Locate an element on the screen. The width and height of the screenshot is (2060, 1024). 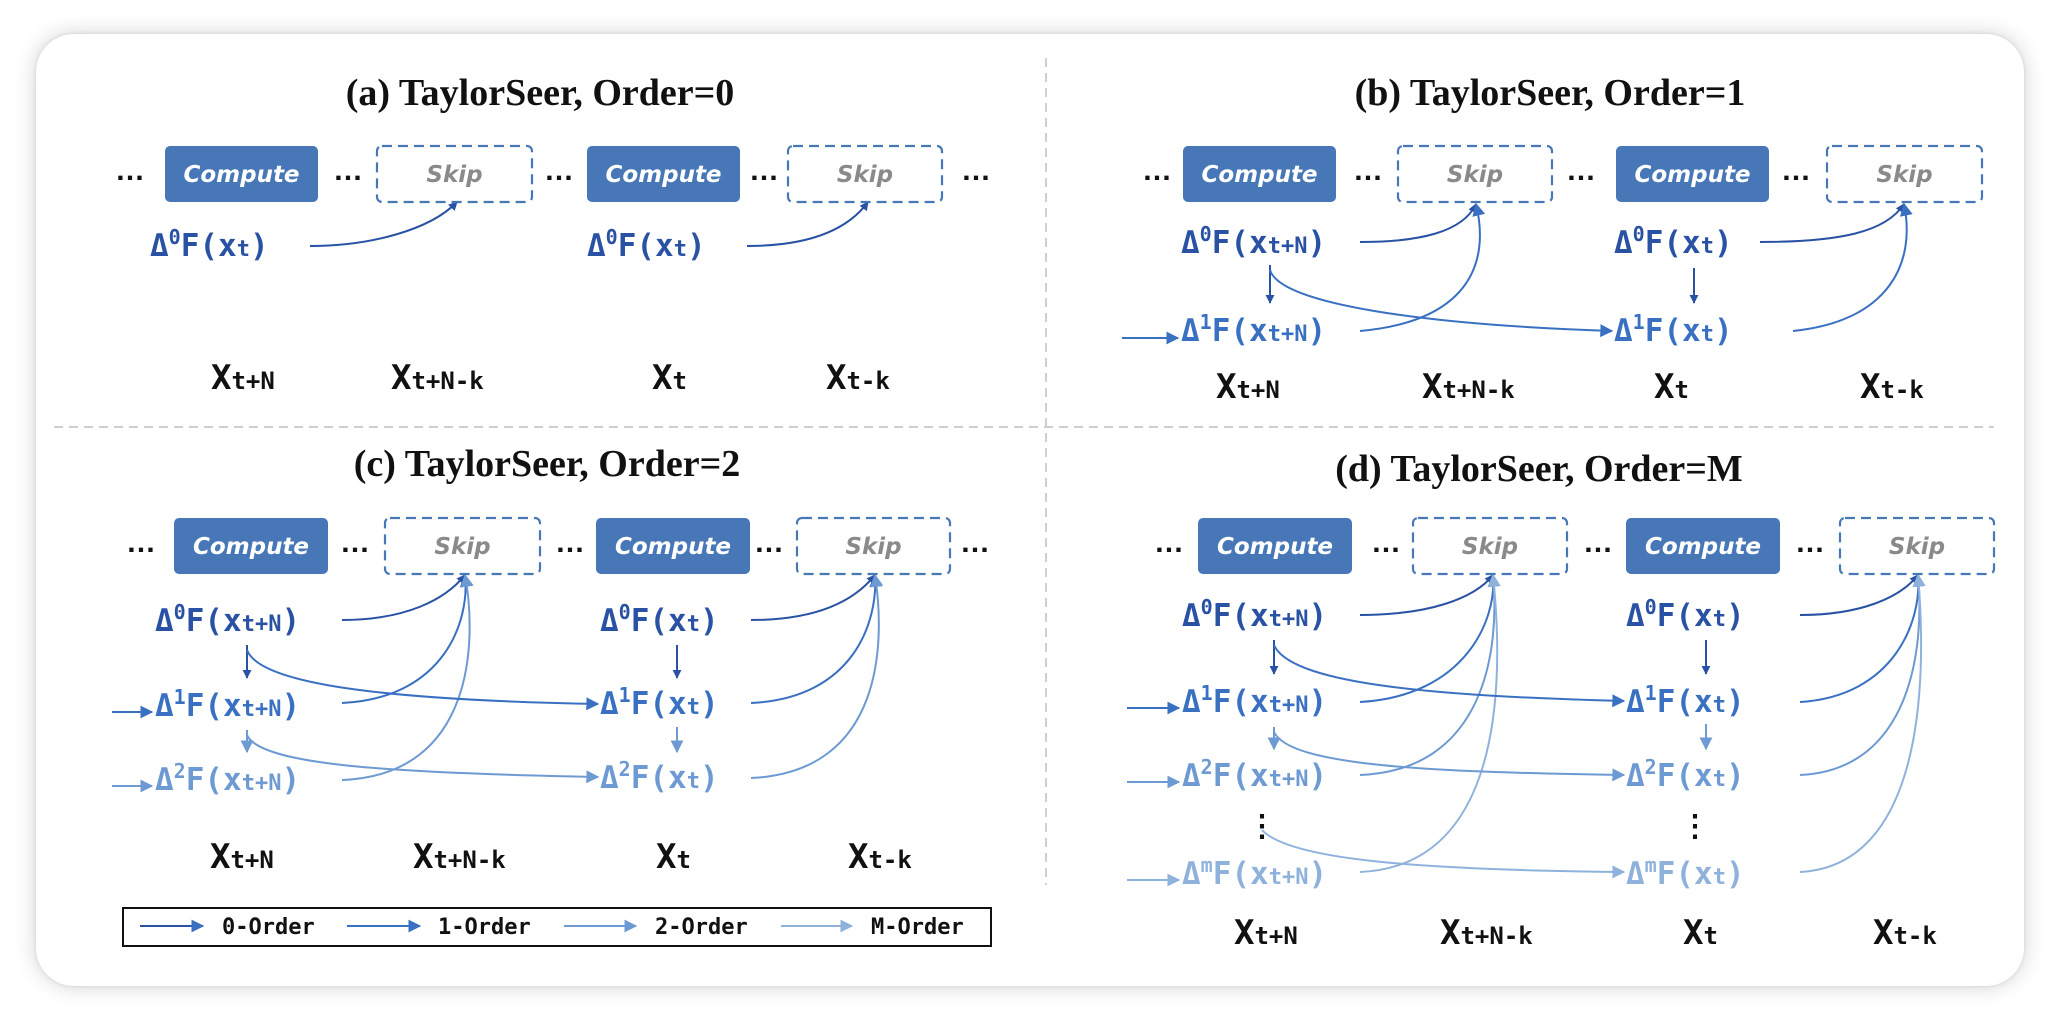
panel-c-compute-box-1: Compute is located at coordinates (251, 546).